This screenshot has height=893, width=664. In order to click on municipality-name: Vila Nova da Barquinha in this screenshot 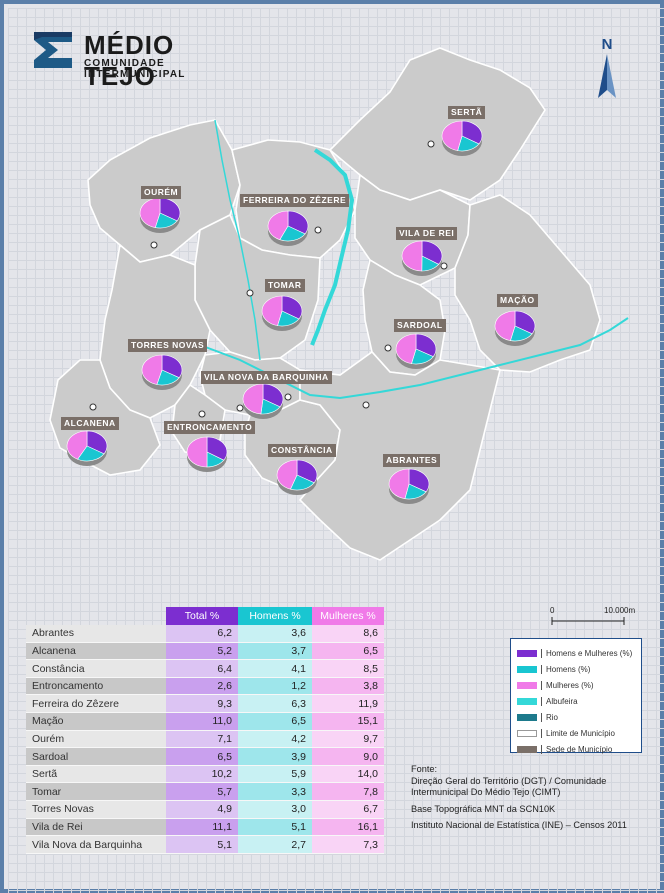, I will do `click(96, 844)`.